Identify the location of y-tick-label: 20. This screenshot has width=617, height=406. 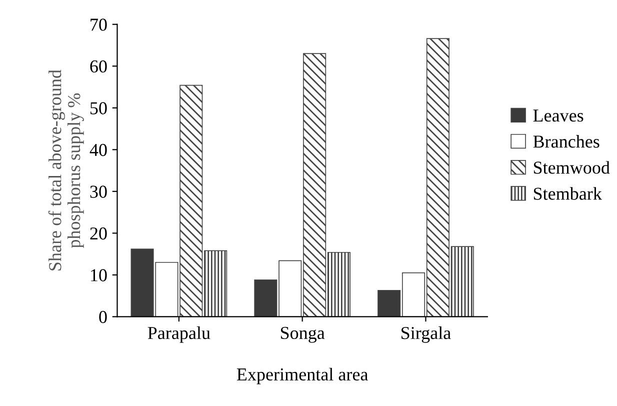
(98, 233).